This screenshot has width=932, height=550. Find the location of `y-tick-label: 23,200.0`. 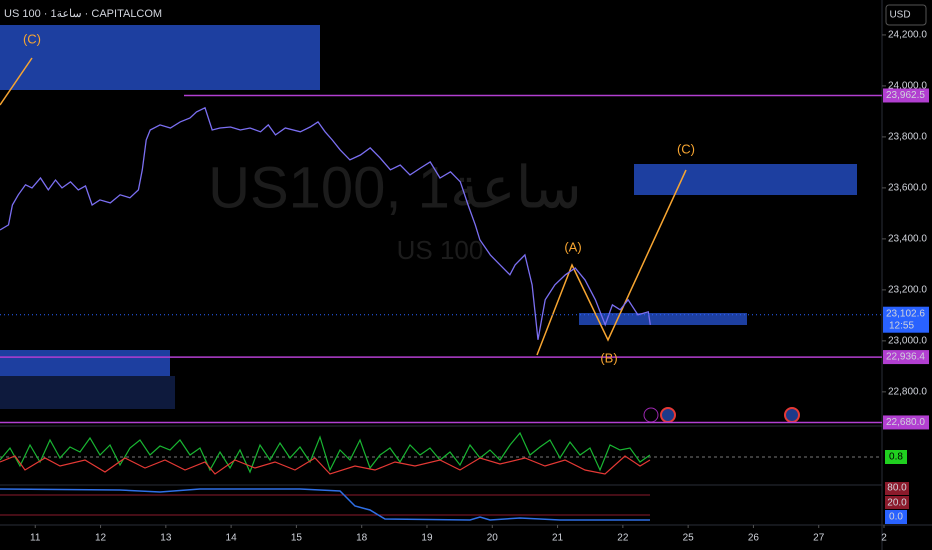

y-tick-label: 23,200.0 is located at coordinates (907, 290).